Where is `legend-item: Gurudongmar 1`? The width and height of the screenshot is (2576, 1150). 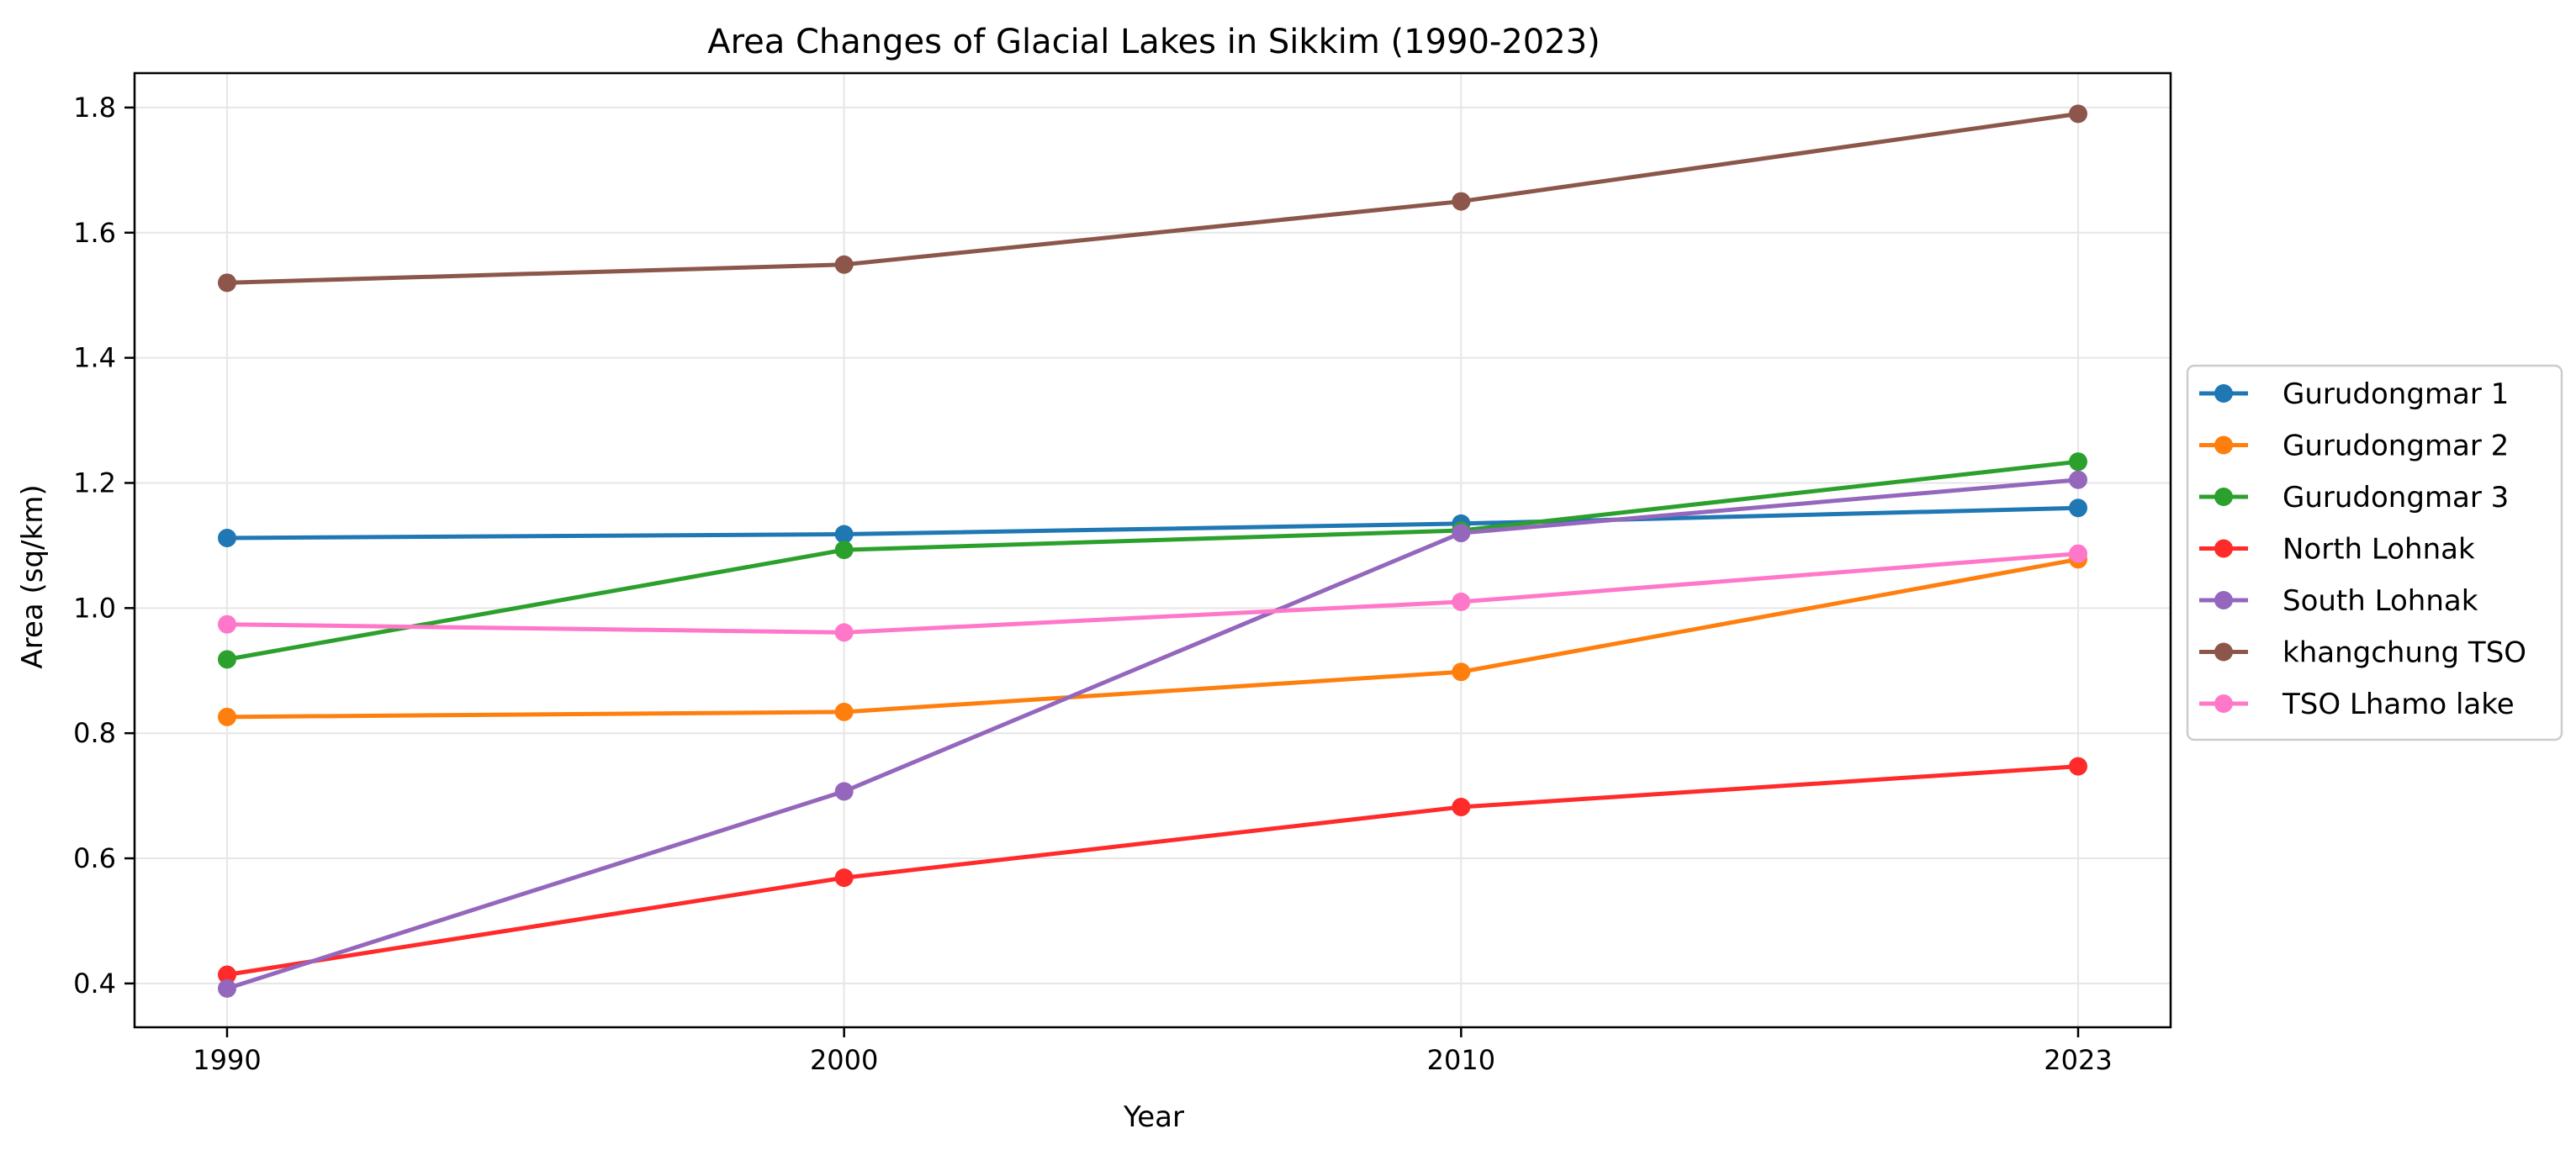 legend-item: Gurudongmar 1 is located at coordinates (2354, 394).